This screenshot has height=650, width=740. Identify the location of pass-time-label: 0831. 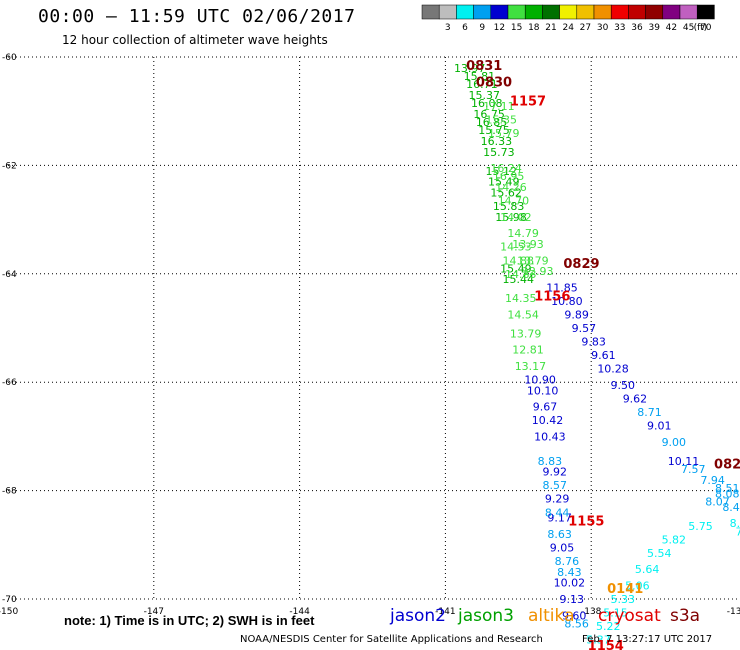
(484, 66).